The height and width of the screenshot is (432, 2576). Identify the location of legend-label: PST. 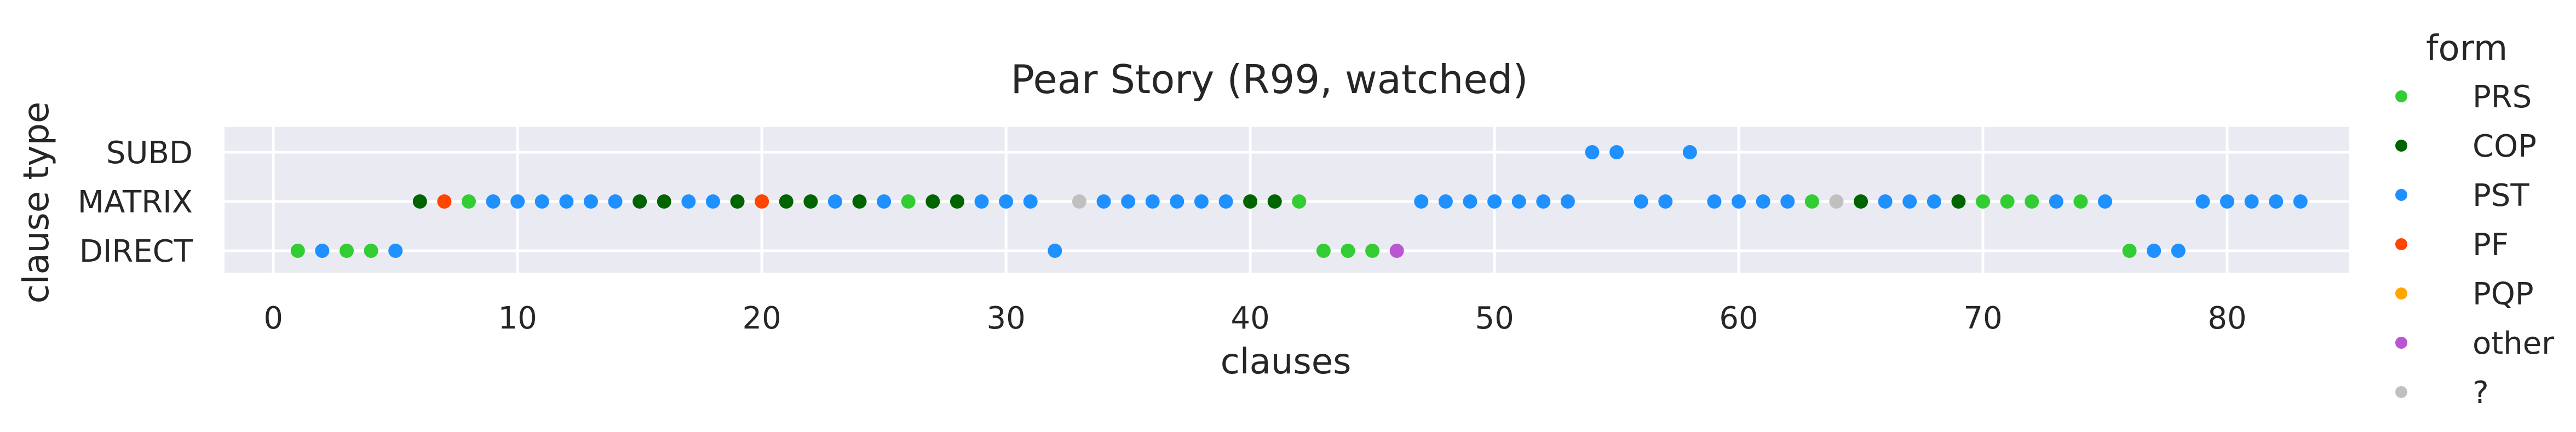
(2501, 196).